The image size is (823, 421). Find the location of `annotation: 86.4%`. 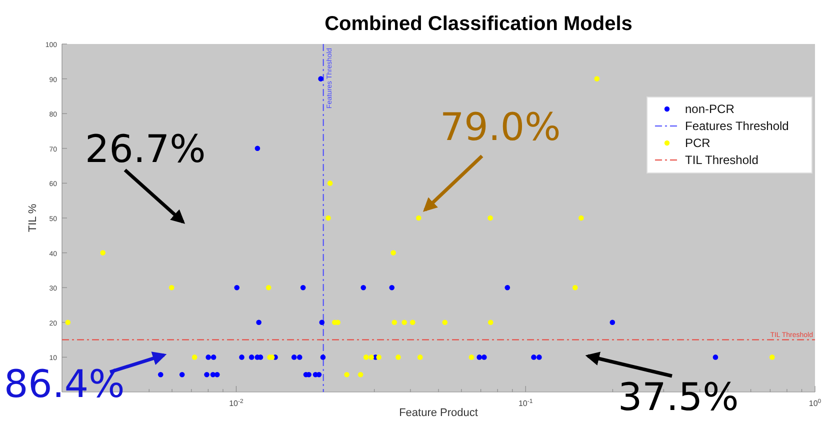

annotation: 86.4% is located at coordinates (64, 384).